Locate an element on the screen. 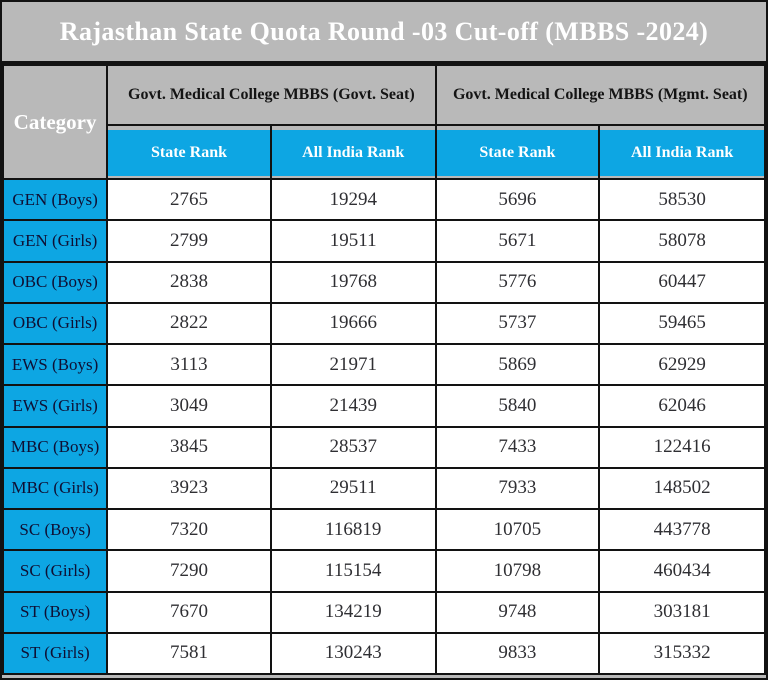 This screenshot has height=680, width=768. table-row: SC (Girls) 7290 115154 10798 460434 is located at coordinates (384, 571).